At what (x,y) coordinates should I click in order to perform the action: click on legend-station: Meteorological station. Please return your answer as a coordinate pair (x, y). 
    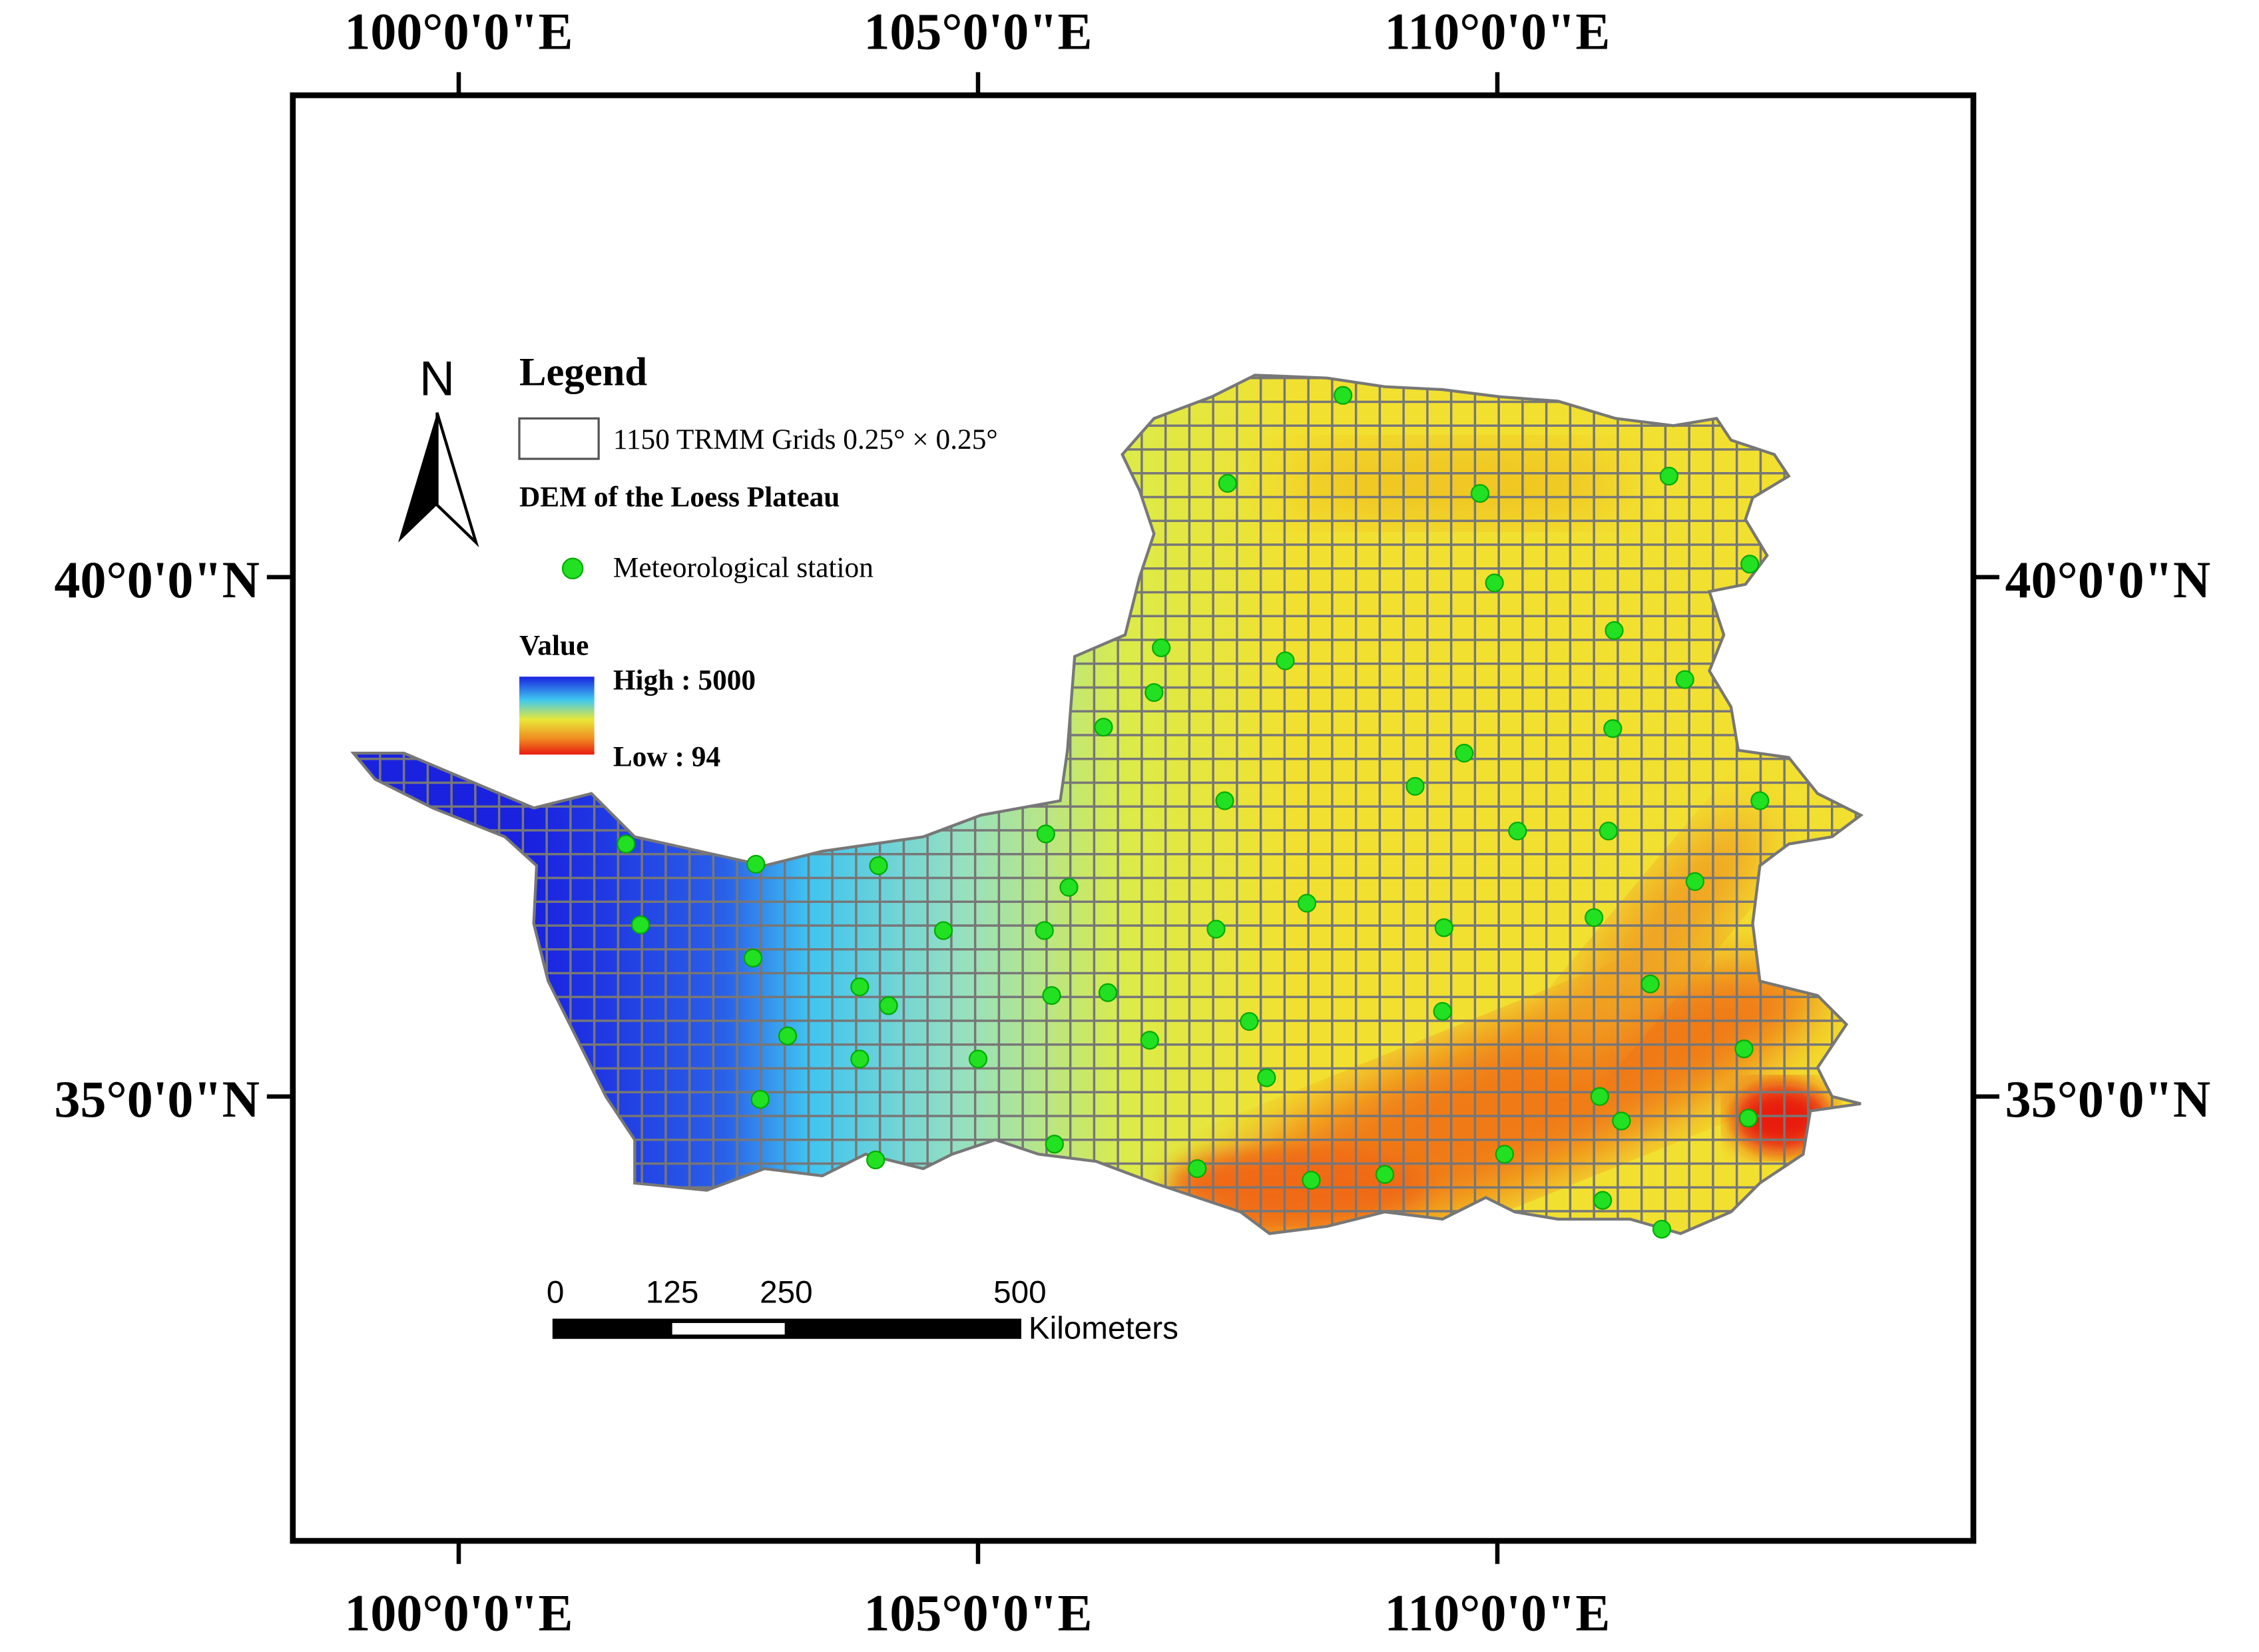
    Looking at the image, I should click on (743, 568).